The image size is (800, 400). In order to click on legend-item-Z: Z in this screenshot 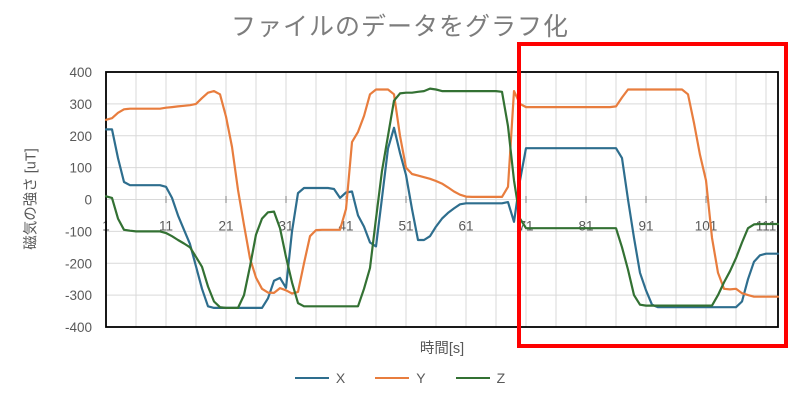, I will do `click(480, 378)`.